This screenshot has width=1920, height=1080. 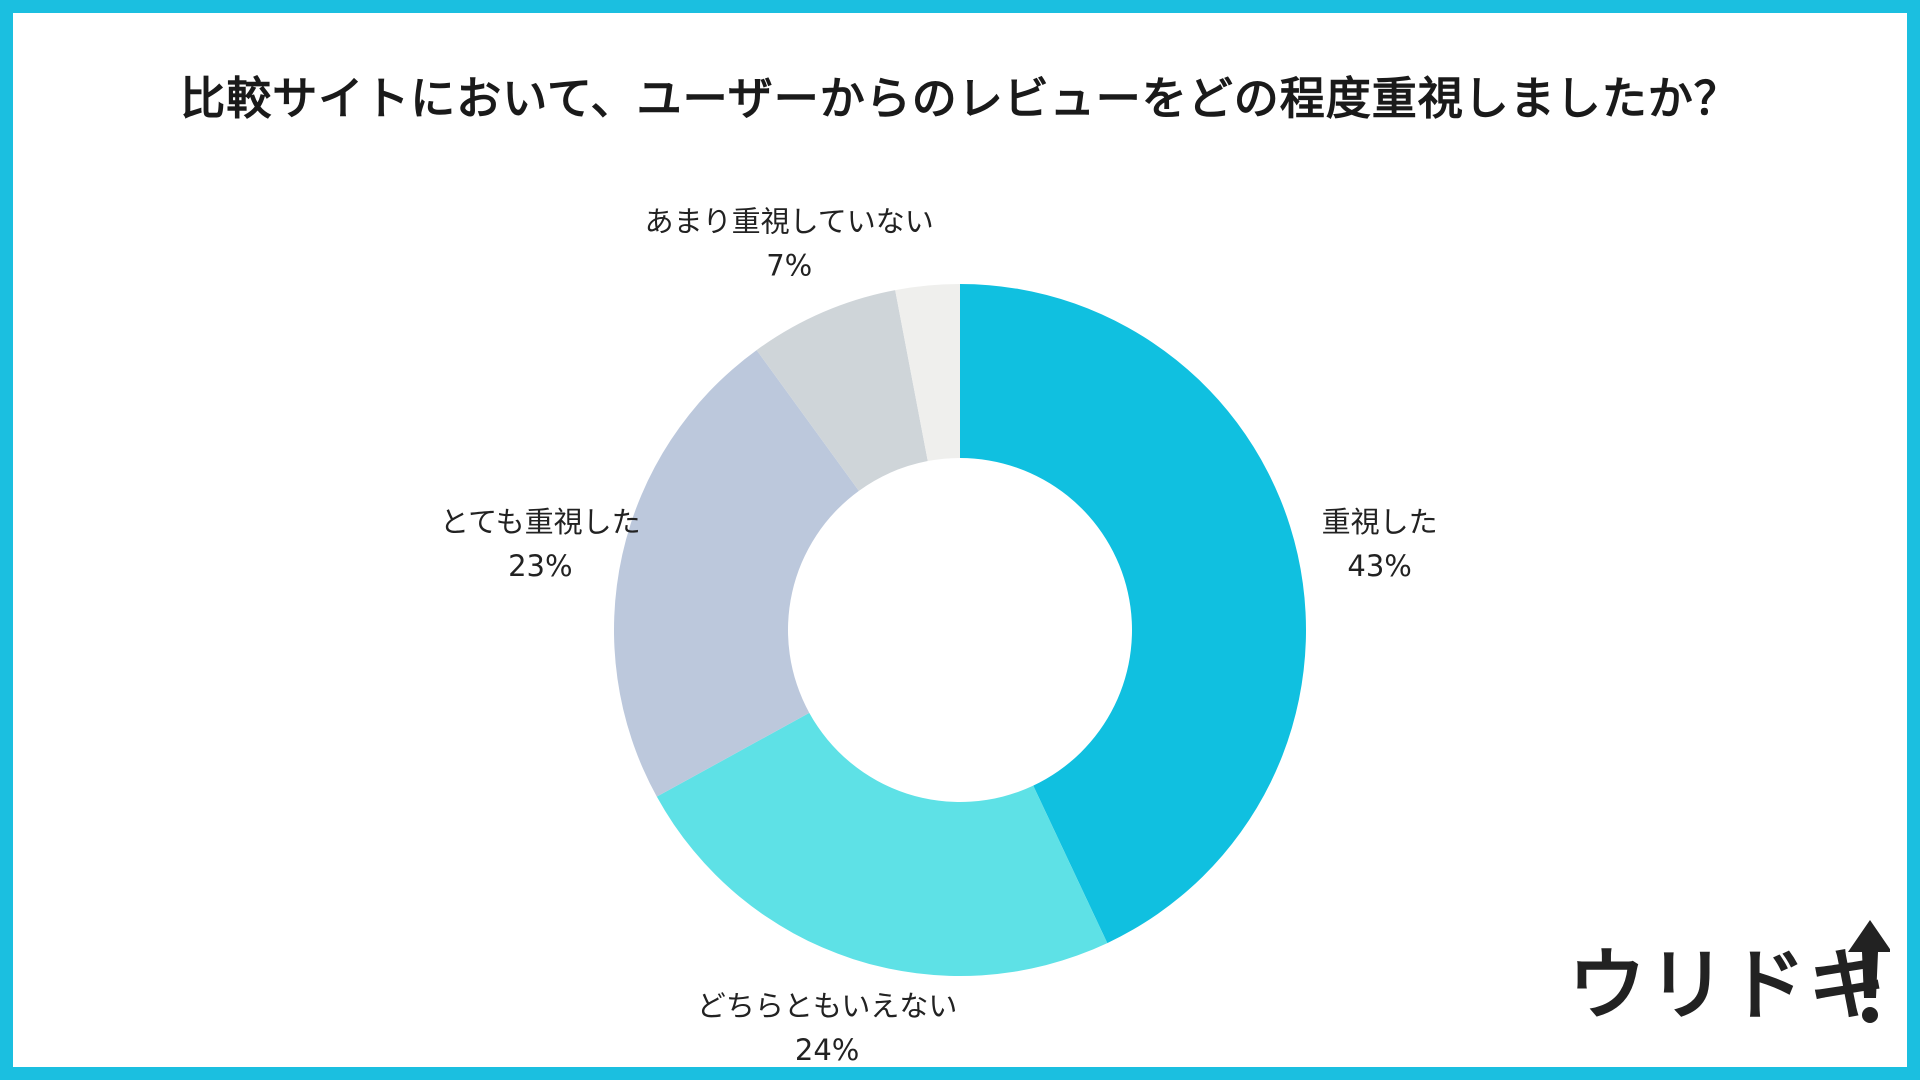 I want to click on slice-value-label-3: 7%, so click(x=789, y=265).